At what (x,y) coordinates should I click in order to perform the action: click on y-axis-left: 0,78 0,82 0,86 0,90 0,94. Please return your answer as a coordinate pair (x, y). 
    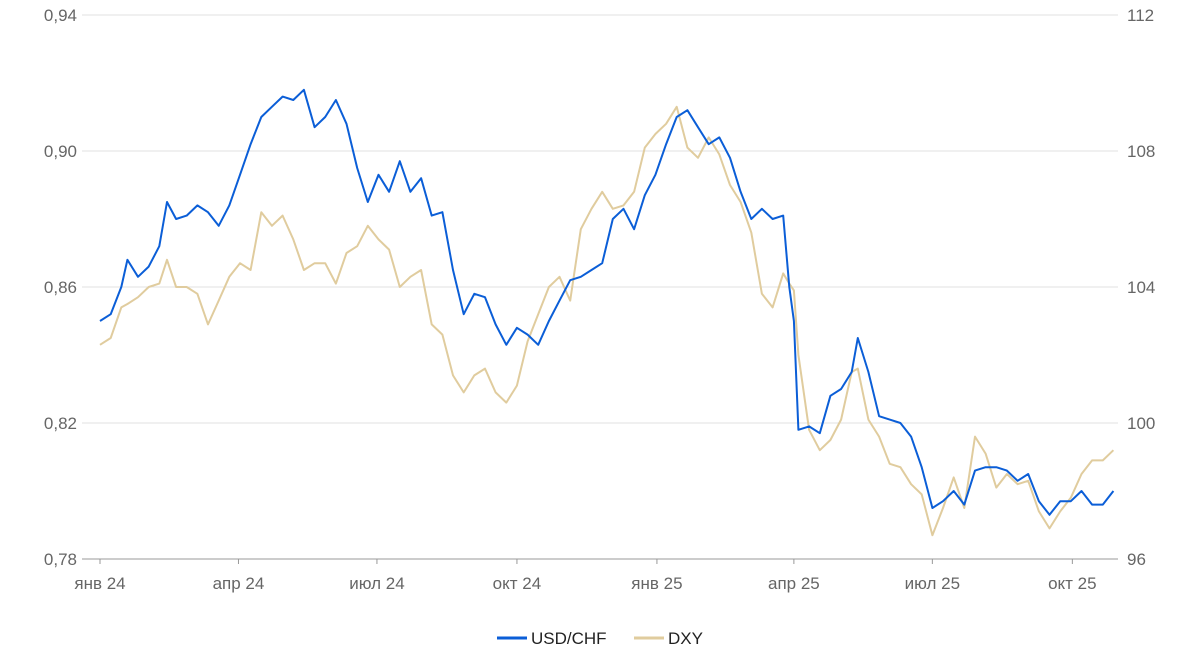
    Looking at the image, I should click on (60, 287).